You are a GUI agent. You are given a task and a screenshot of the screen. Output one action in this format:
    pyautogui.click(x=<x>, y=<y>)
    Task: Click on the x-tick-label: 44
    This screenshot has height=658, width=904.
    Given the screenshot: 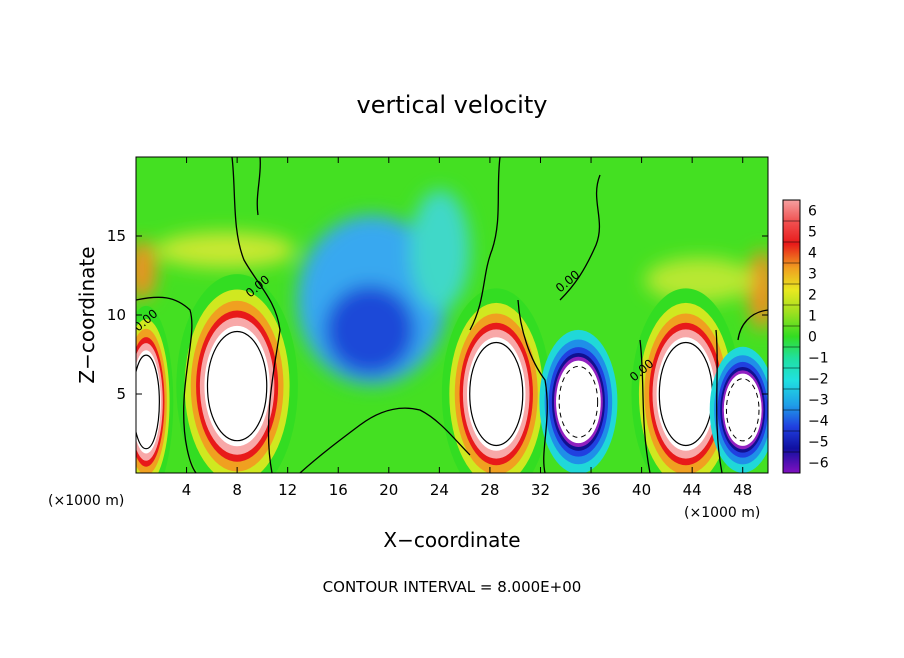 What is the action you would take?
    pyautogui.click(x=692, y=490)
    